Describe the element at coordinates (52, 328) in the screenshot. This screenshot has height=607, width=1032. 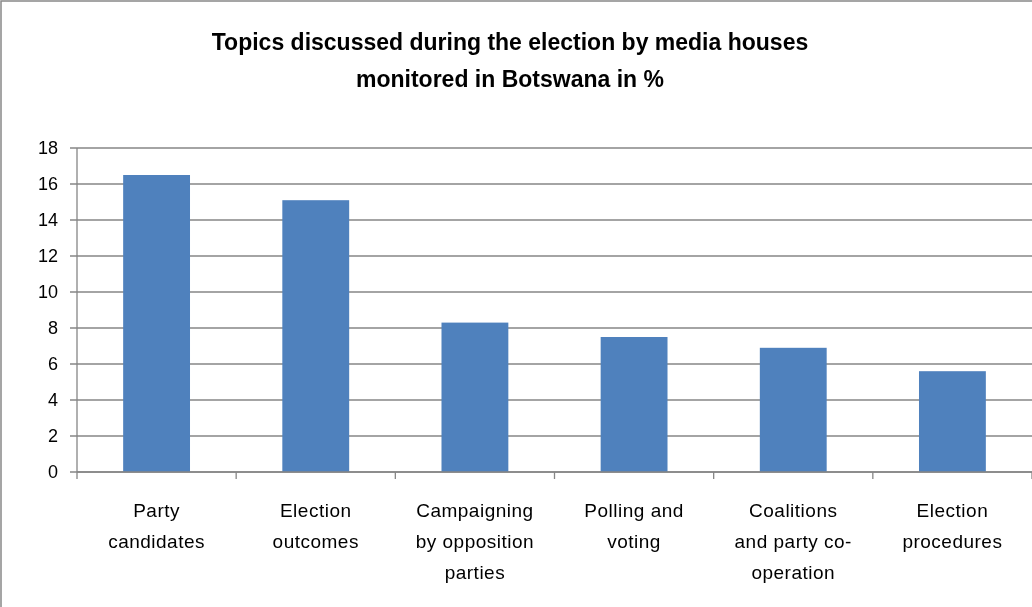
I see `y-tick-label: 8` at that location.